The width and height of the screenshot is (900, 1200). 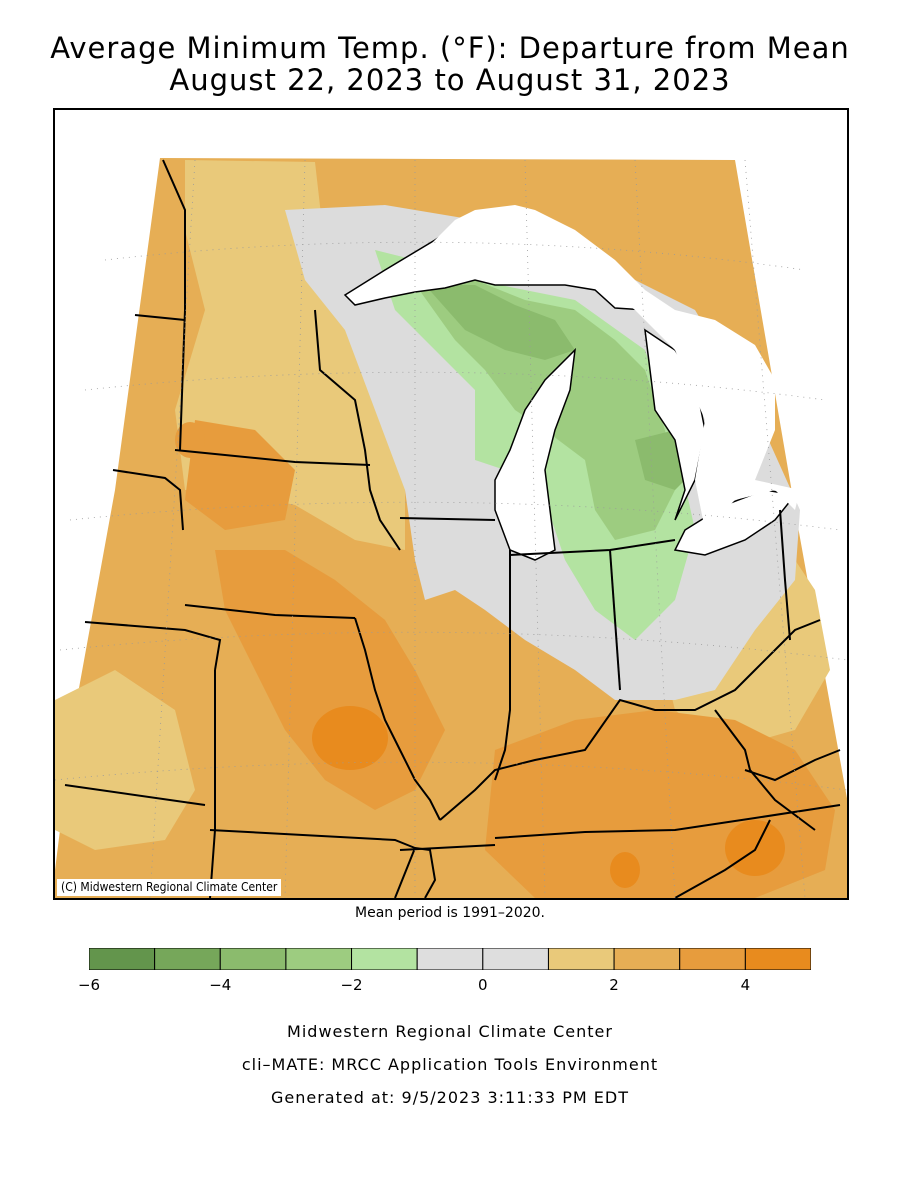 I want to click on border-sd-nd, so click(x=160, y=317).